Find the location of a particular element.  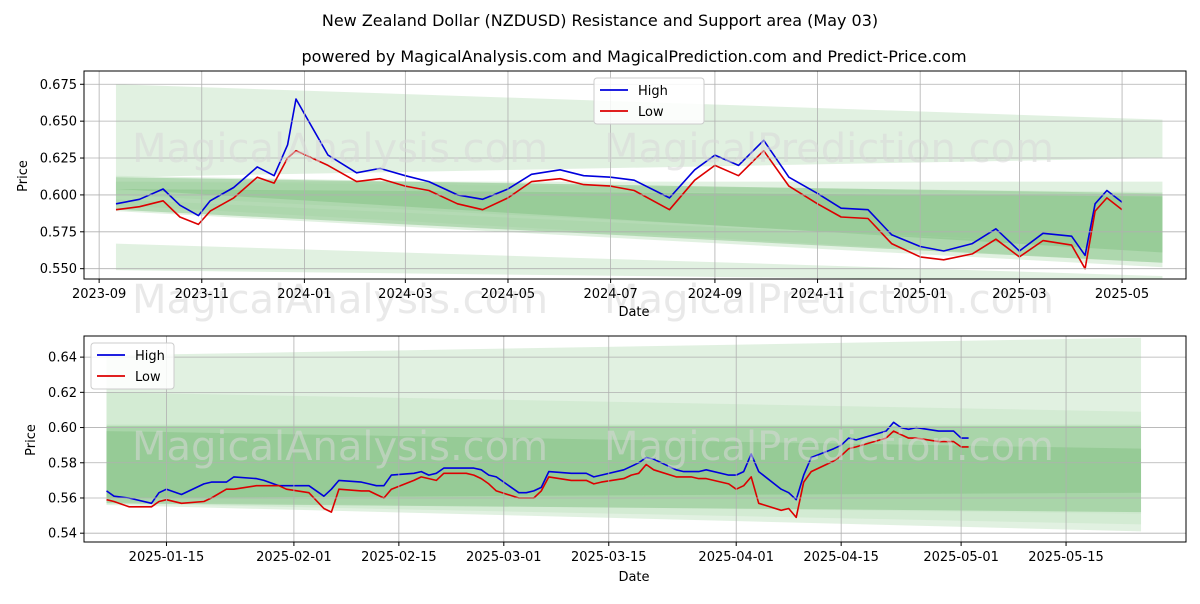

top-watermark-left: MagicalAnalysis.com is located at coordinates (340, 149).